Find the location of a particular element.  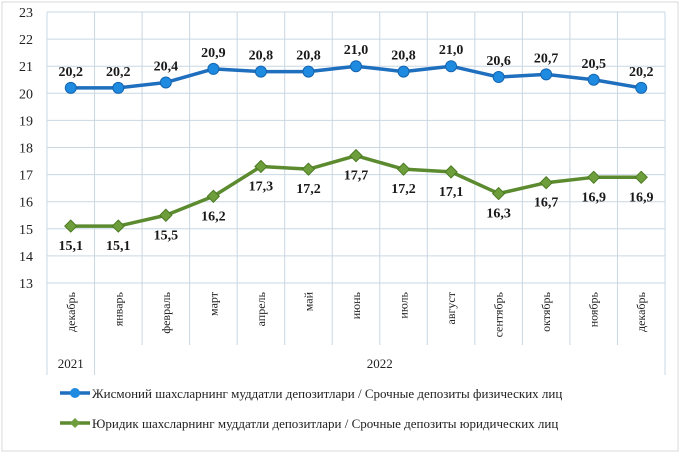

y-tick-label: 14 is located at coordinates (26, 257).